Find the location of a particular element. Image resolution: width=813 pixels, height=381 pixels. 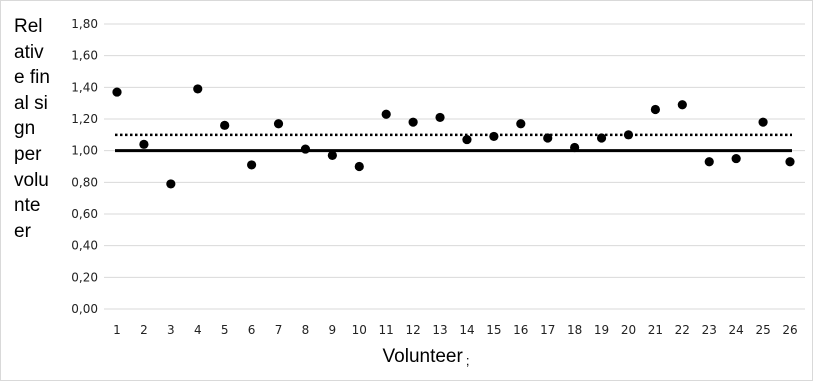

y-tick-label: 0,20 is located at coordinates (84, 277).